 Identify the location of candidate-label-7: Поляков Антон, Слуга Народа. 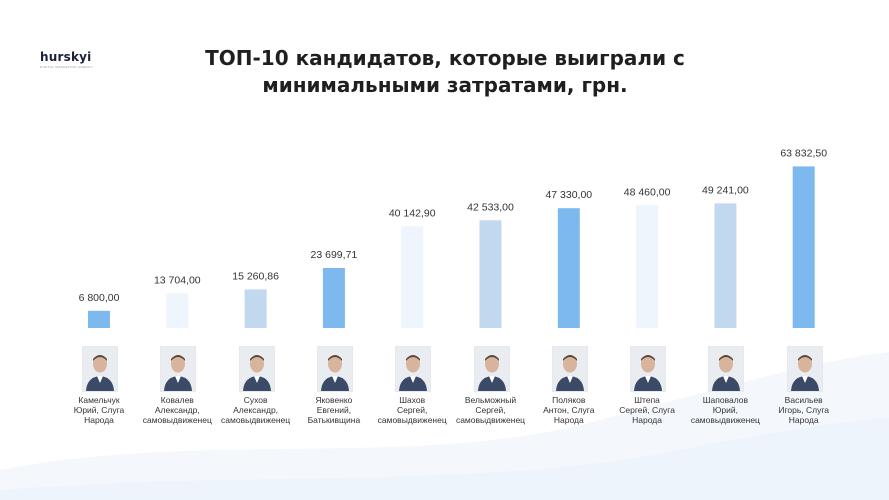
(569, 410).